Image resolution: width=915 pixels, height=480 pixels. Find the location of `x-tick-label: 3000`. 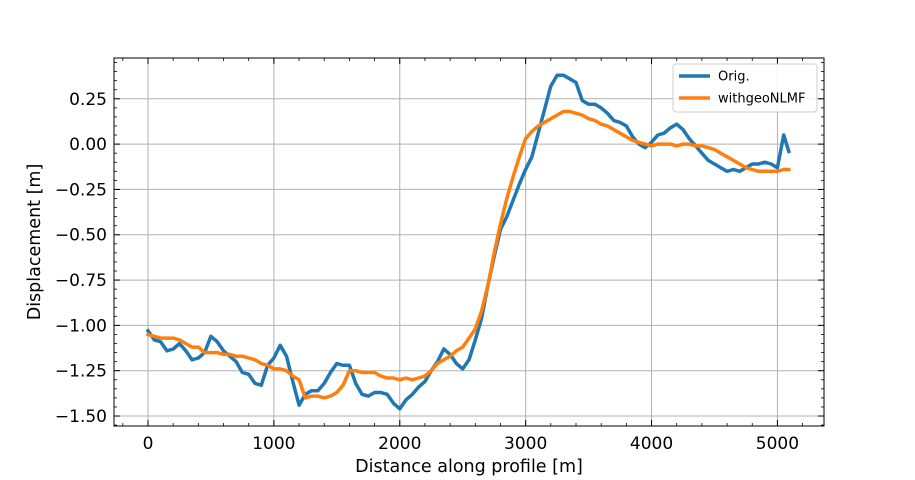

x-tick-label: 3000 is located at coordinates (525, 444).